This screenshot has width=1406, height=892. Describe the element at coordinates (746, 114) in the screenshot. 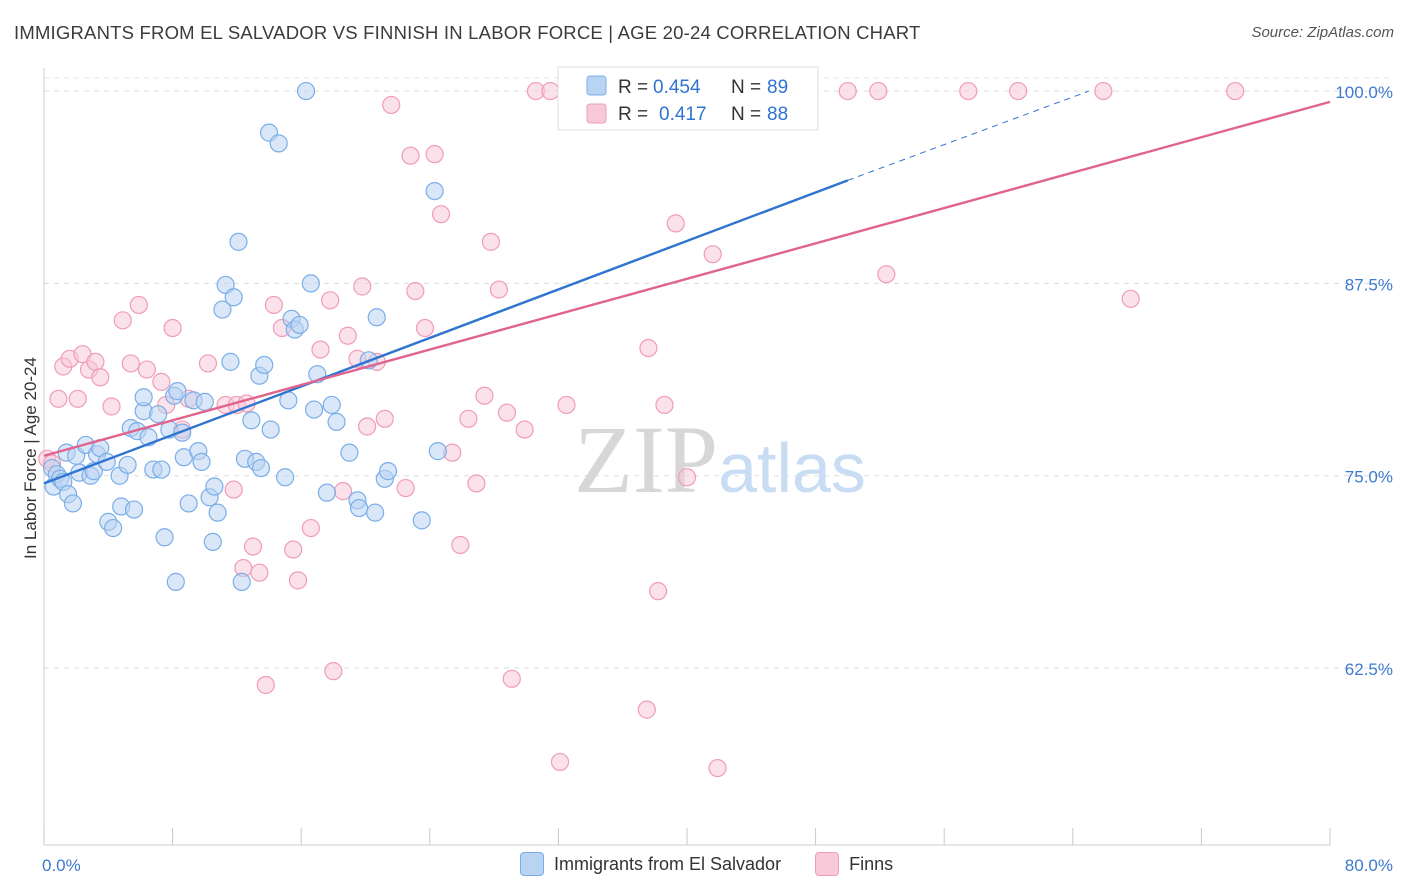

I see `legend-n-label-2: N =` at that location.